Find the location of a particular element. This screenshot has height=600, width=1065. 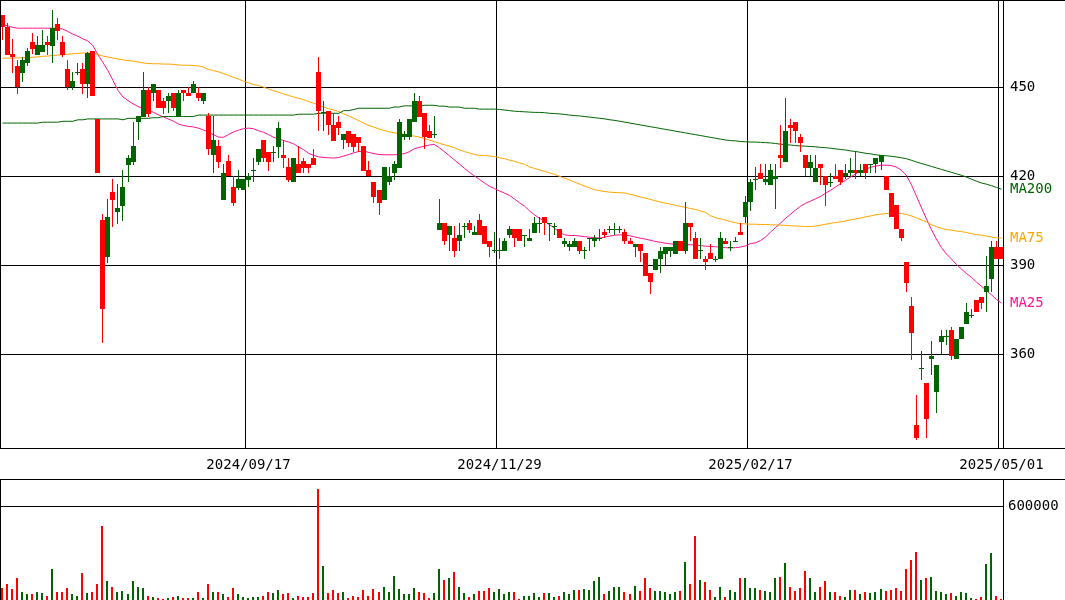

x-tick-label: 2025/02/17 is located at coordinates (750, 464).